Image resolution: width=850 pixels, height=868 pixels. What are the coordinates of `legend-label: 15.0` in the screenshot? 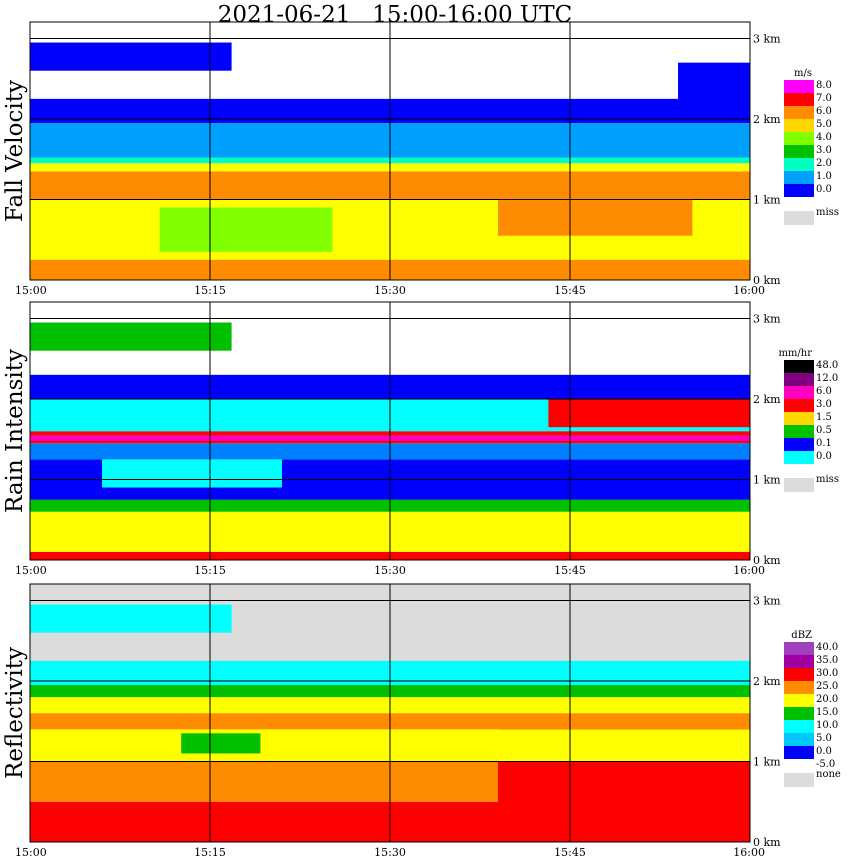 It's located at (827, 712).